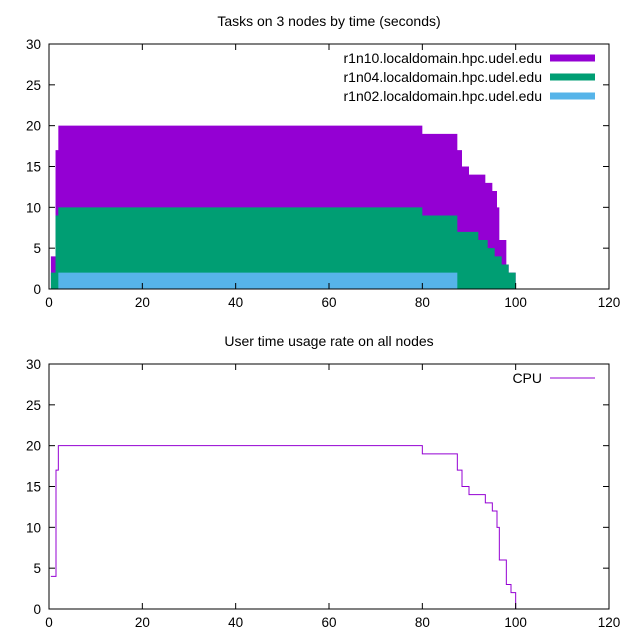 This screenshot has width=640, height=640. Describe the element at coordinates (329, 341) in the screenshot. I see `cpu-chart-title: User time usage rate on all nodes` at that location.